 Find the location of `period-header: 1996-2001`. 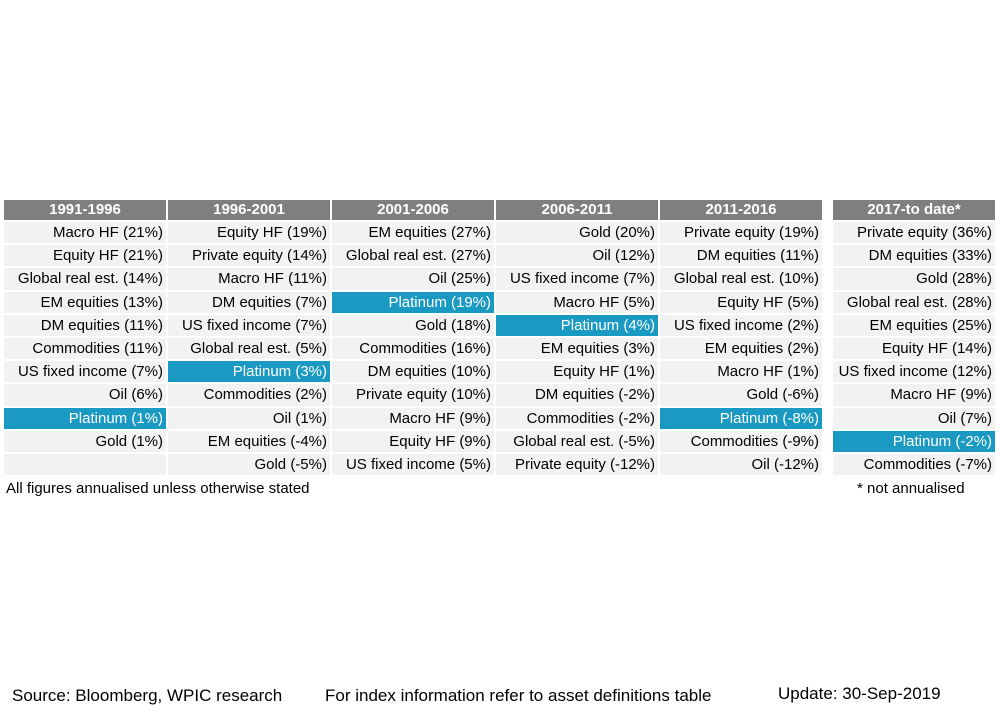

period-header: 1996-2001 is located at coordinates (249, 210).